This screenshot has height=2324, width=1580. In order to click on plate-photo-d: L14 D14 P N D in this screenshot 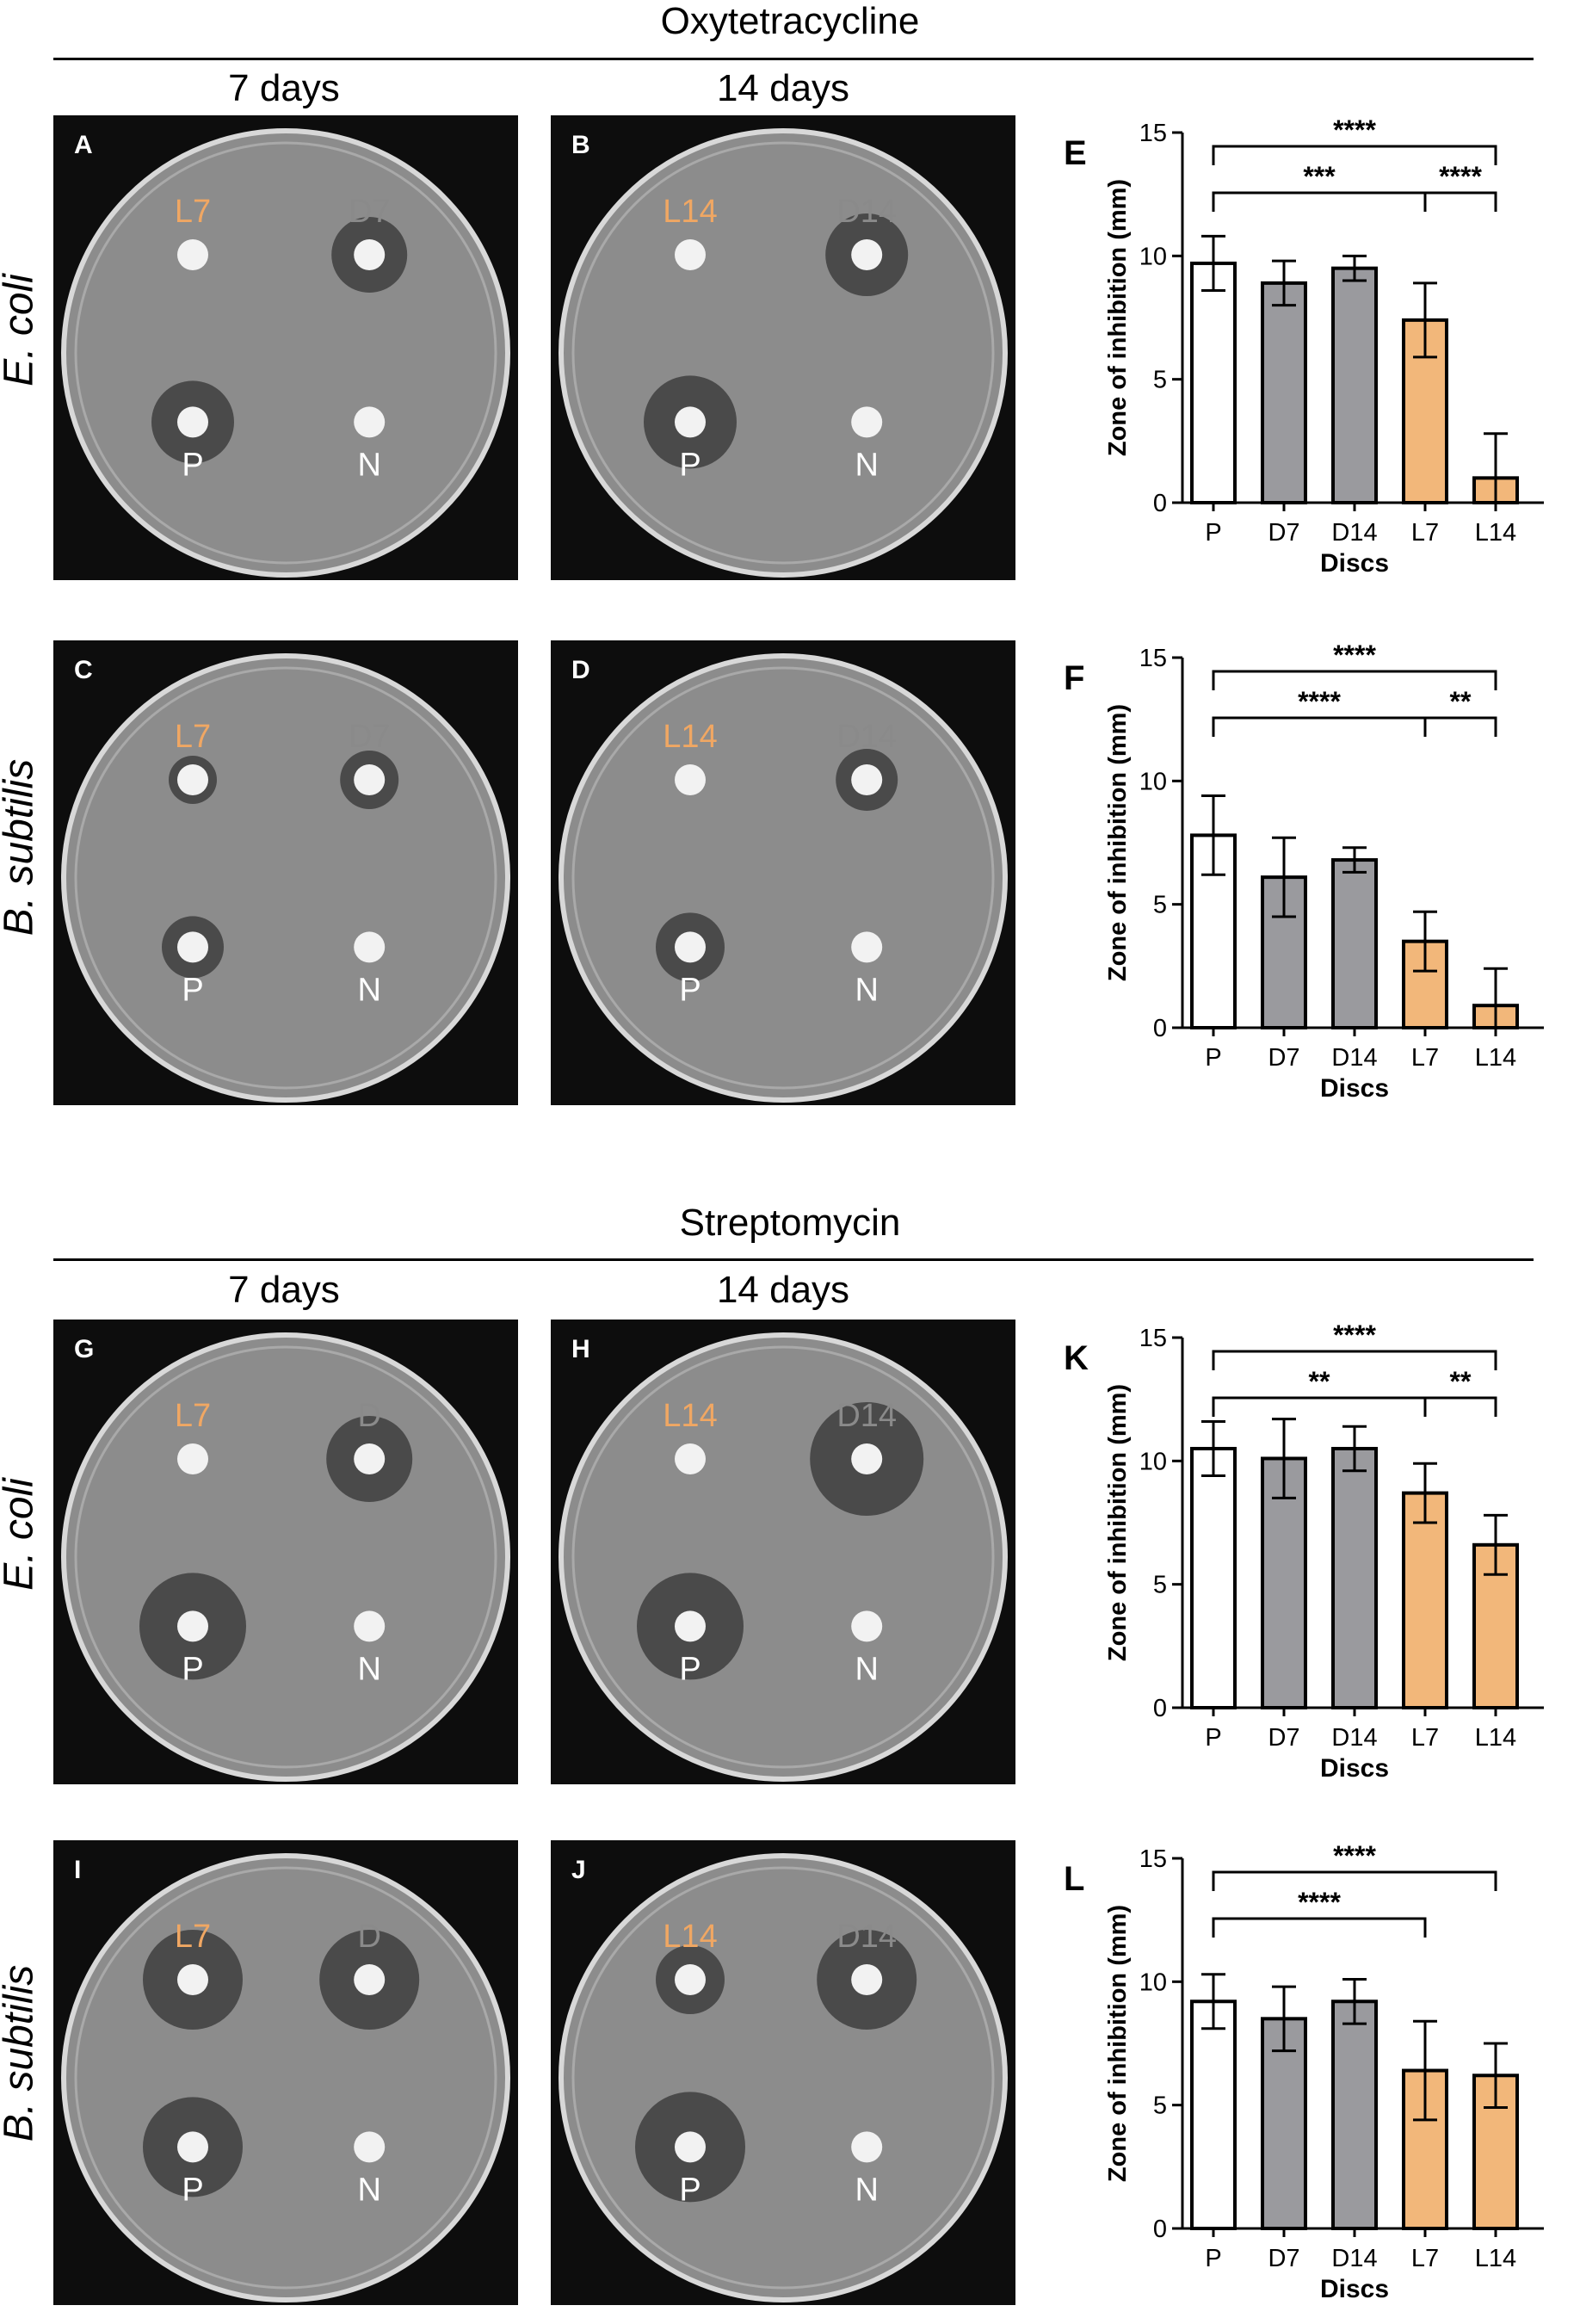, I will do `click(783, 872)`.